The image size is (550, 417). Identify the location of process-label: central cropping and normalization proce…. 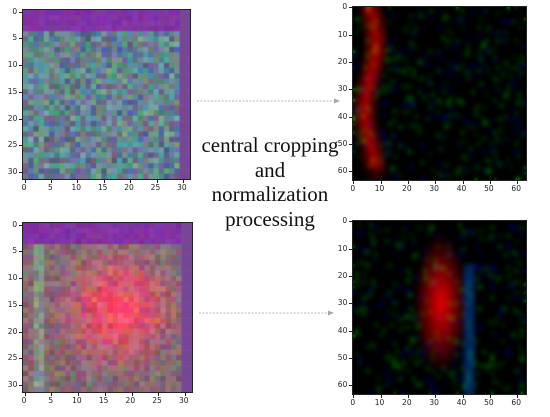
(270, 182).